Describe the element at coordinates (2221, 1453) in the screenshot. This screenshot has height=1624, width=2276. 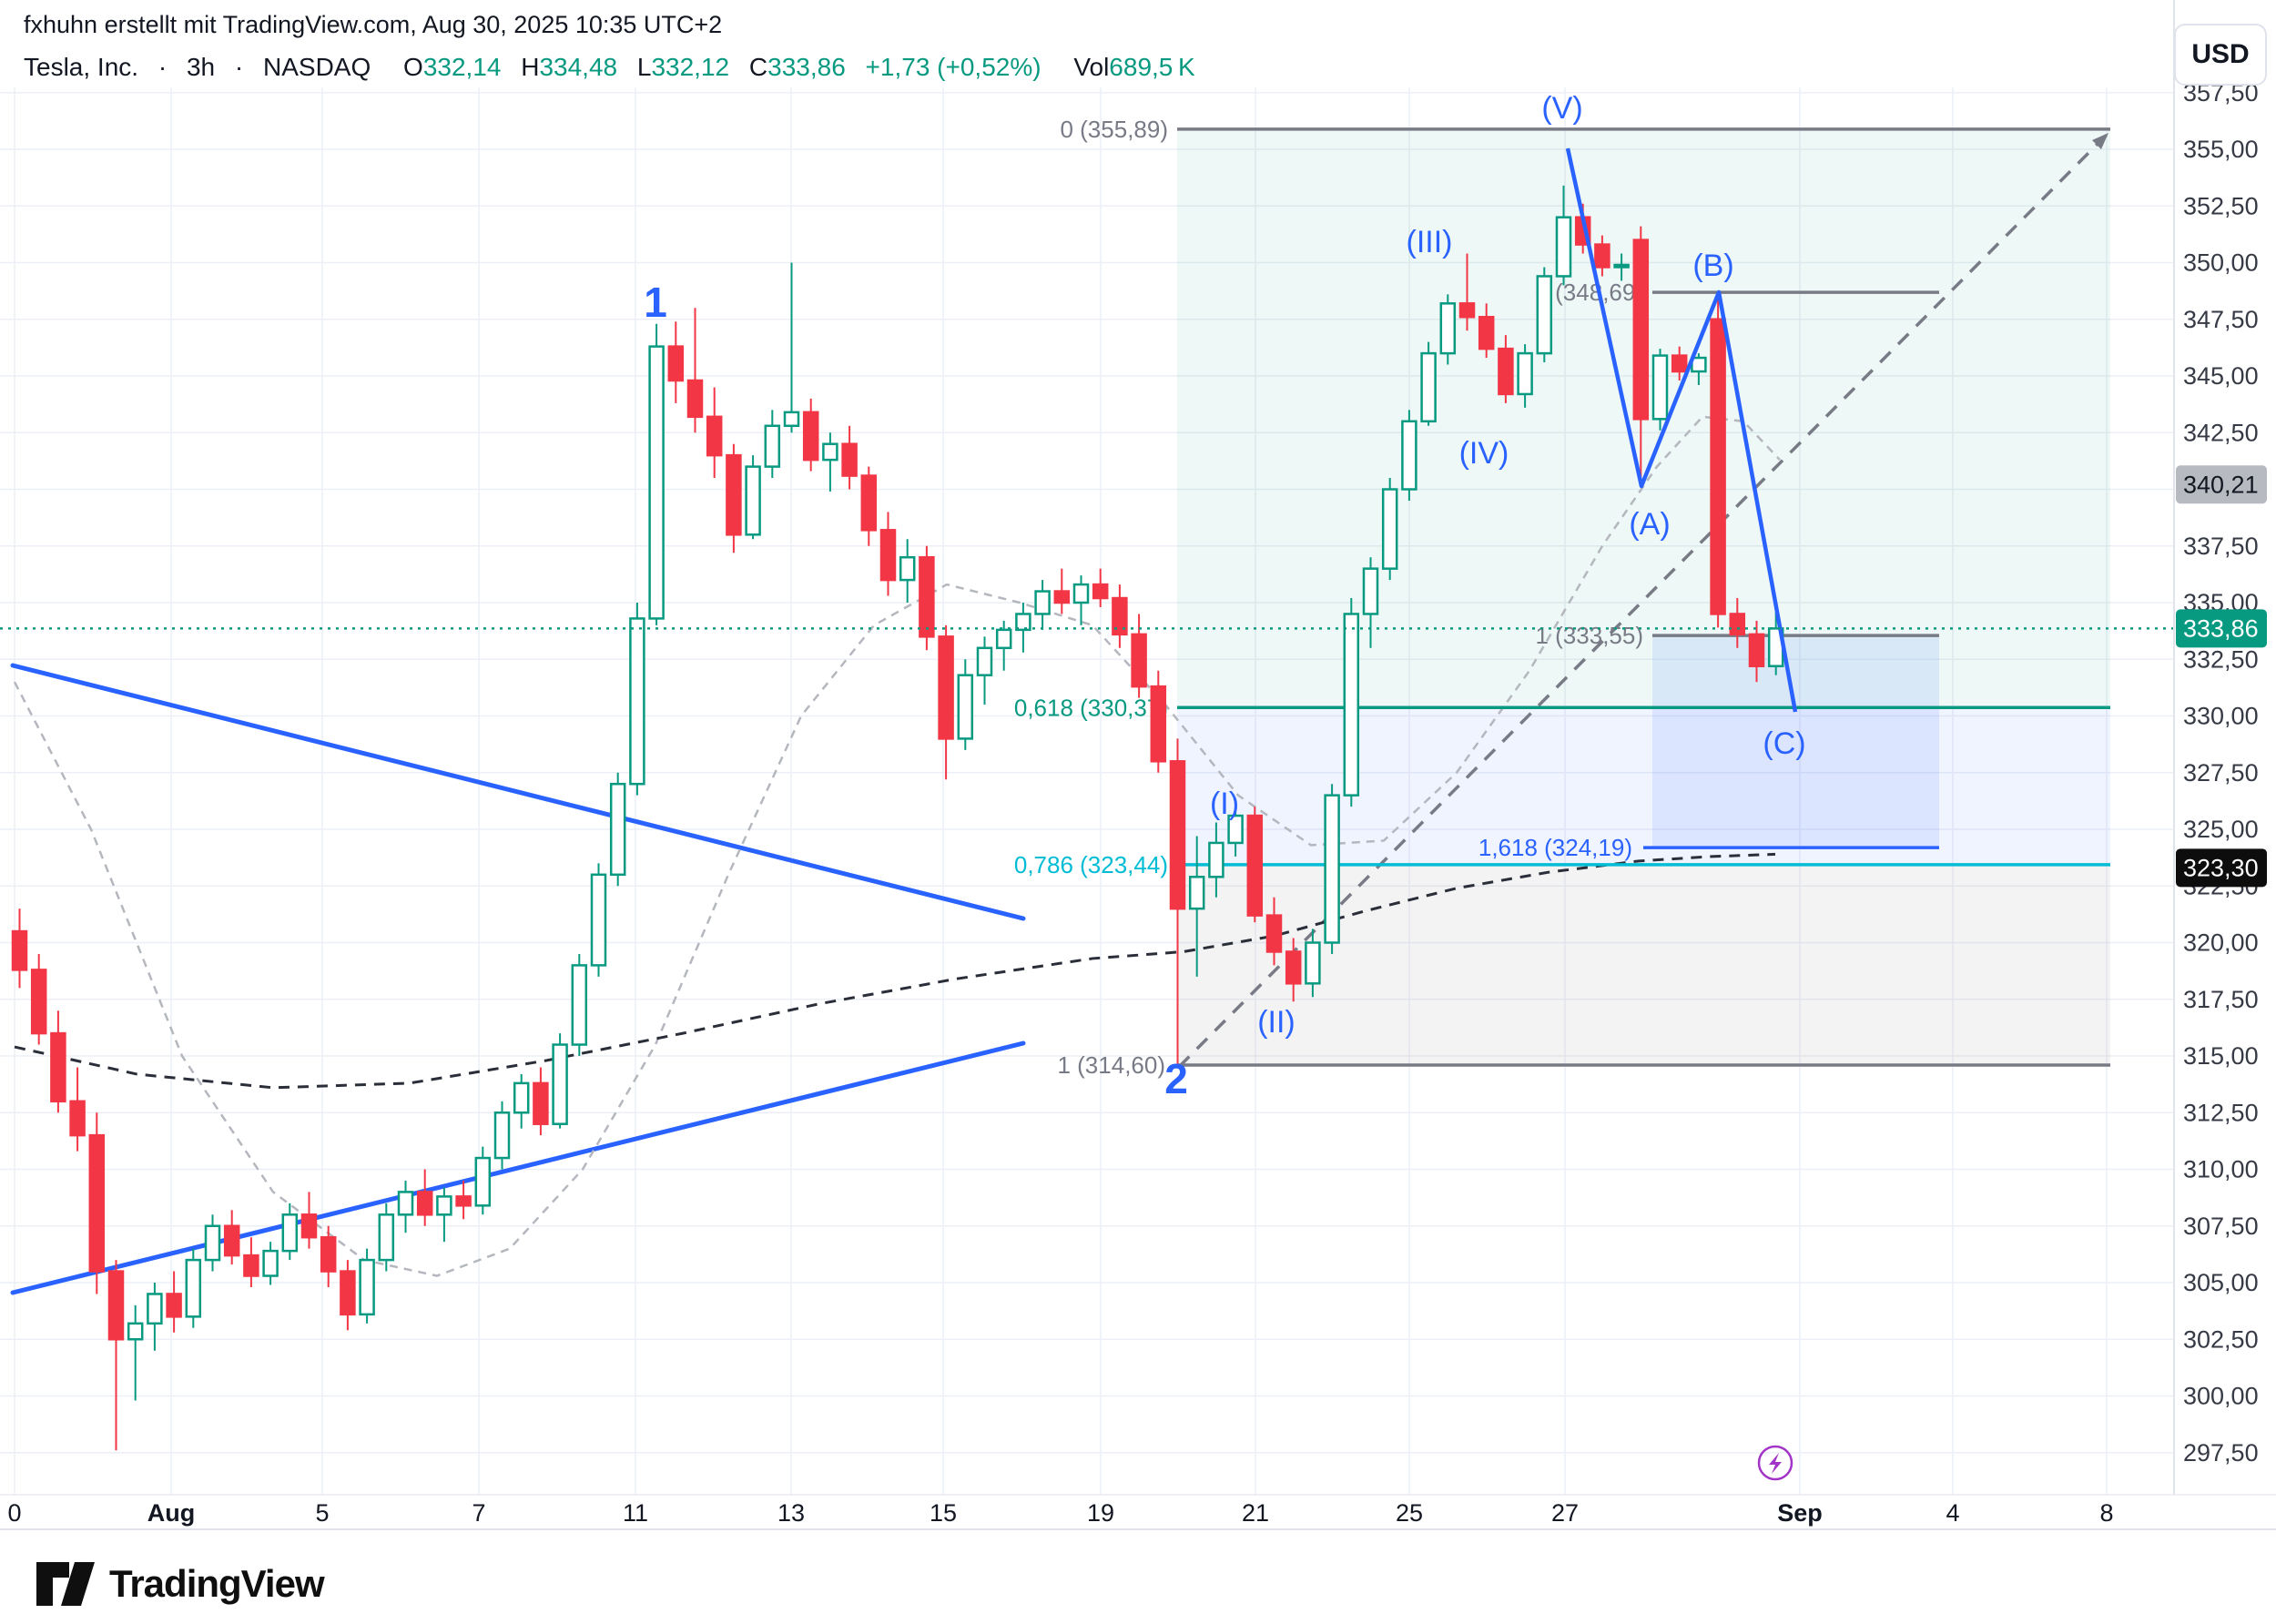
I see `svg-text: 297,50` at that location.